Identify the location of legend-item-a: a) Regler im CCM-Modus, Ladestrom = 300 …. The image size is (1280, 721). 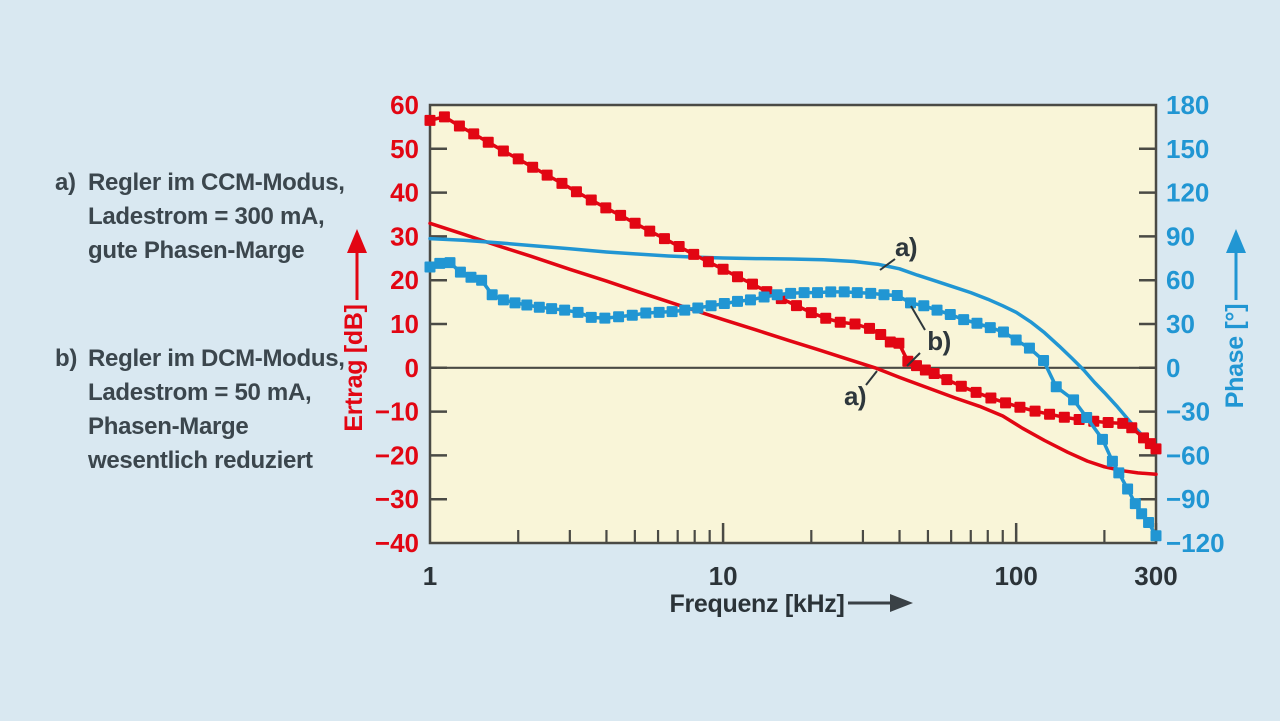
(200, 217).